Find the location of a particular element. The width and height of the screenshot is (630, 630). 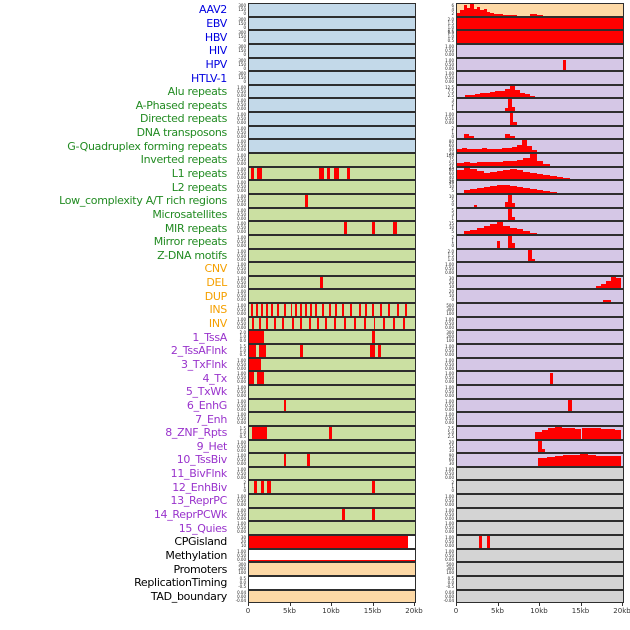

track-panel-left-mirror-repeats is located at coordinates (332, 241).